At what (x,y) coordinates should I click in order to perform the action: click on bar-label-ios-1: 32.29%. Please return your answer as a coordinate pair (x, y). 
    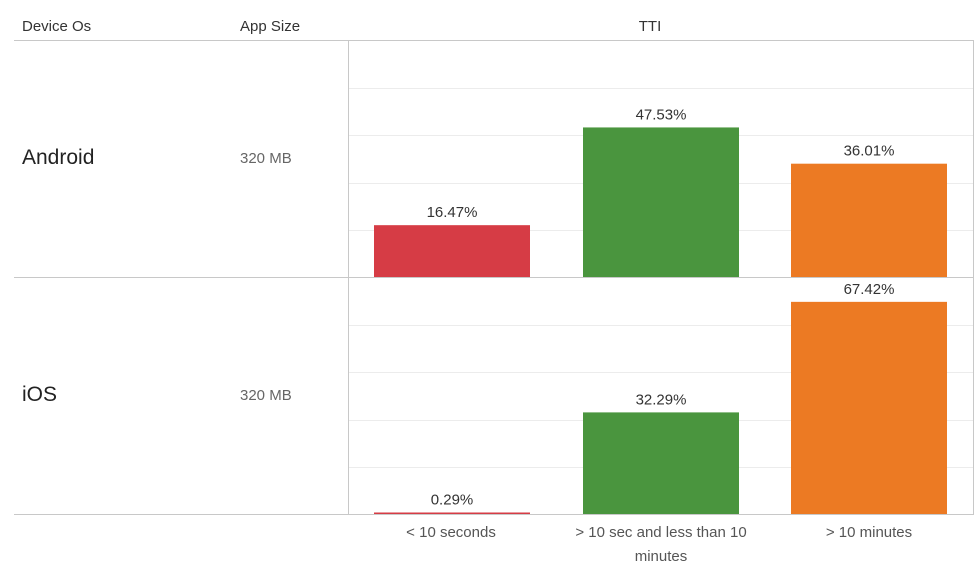
    Looking at the image, I should click on (661, 399).